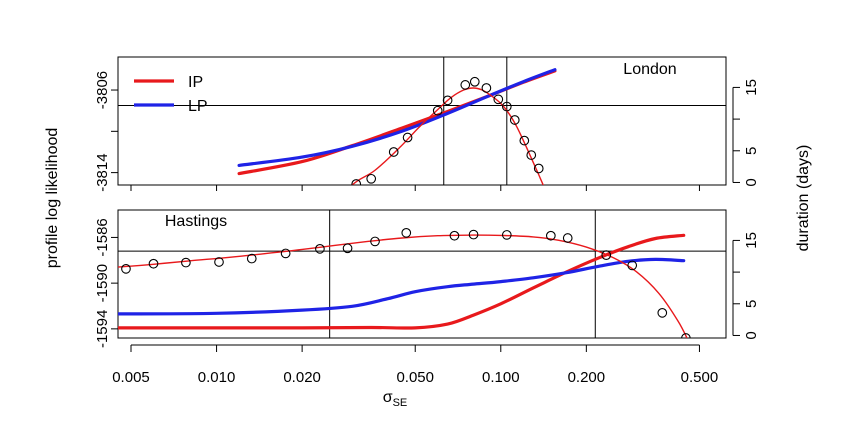 Image resolution: width=850 pixels, height=430 pixels. Describe the element at coordinates (102, 237) in the screenshot. I see `left-tick-label: -1586` at that location.